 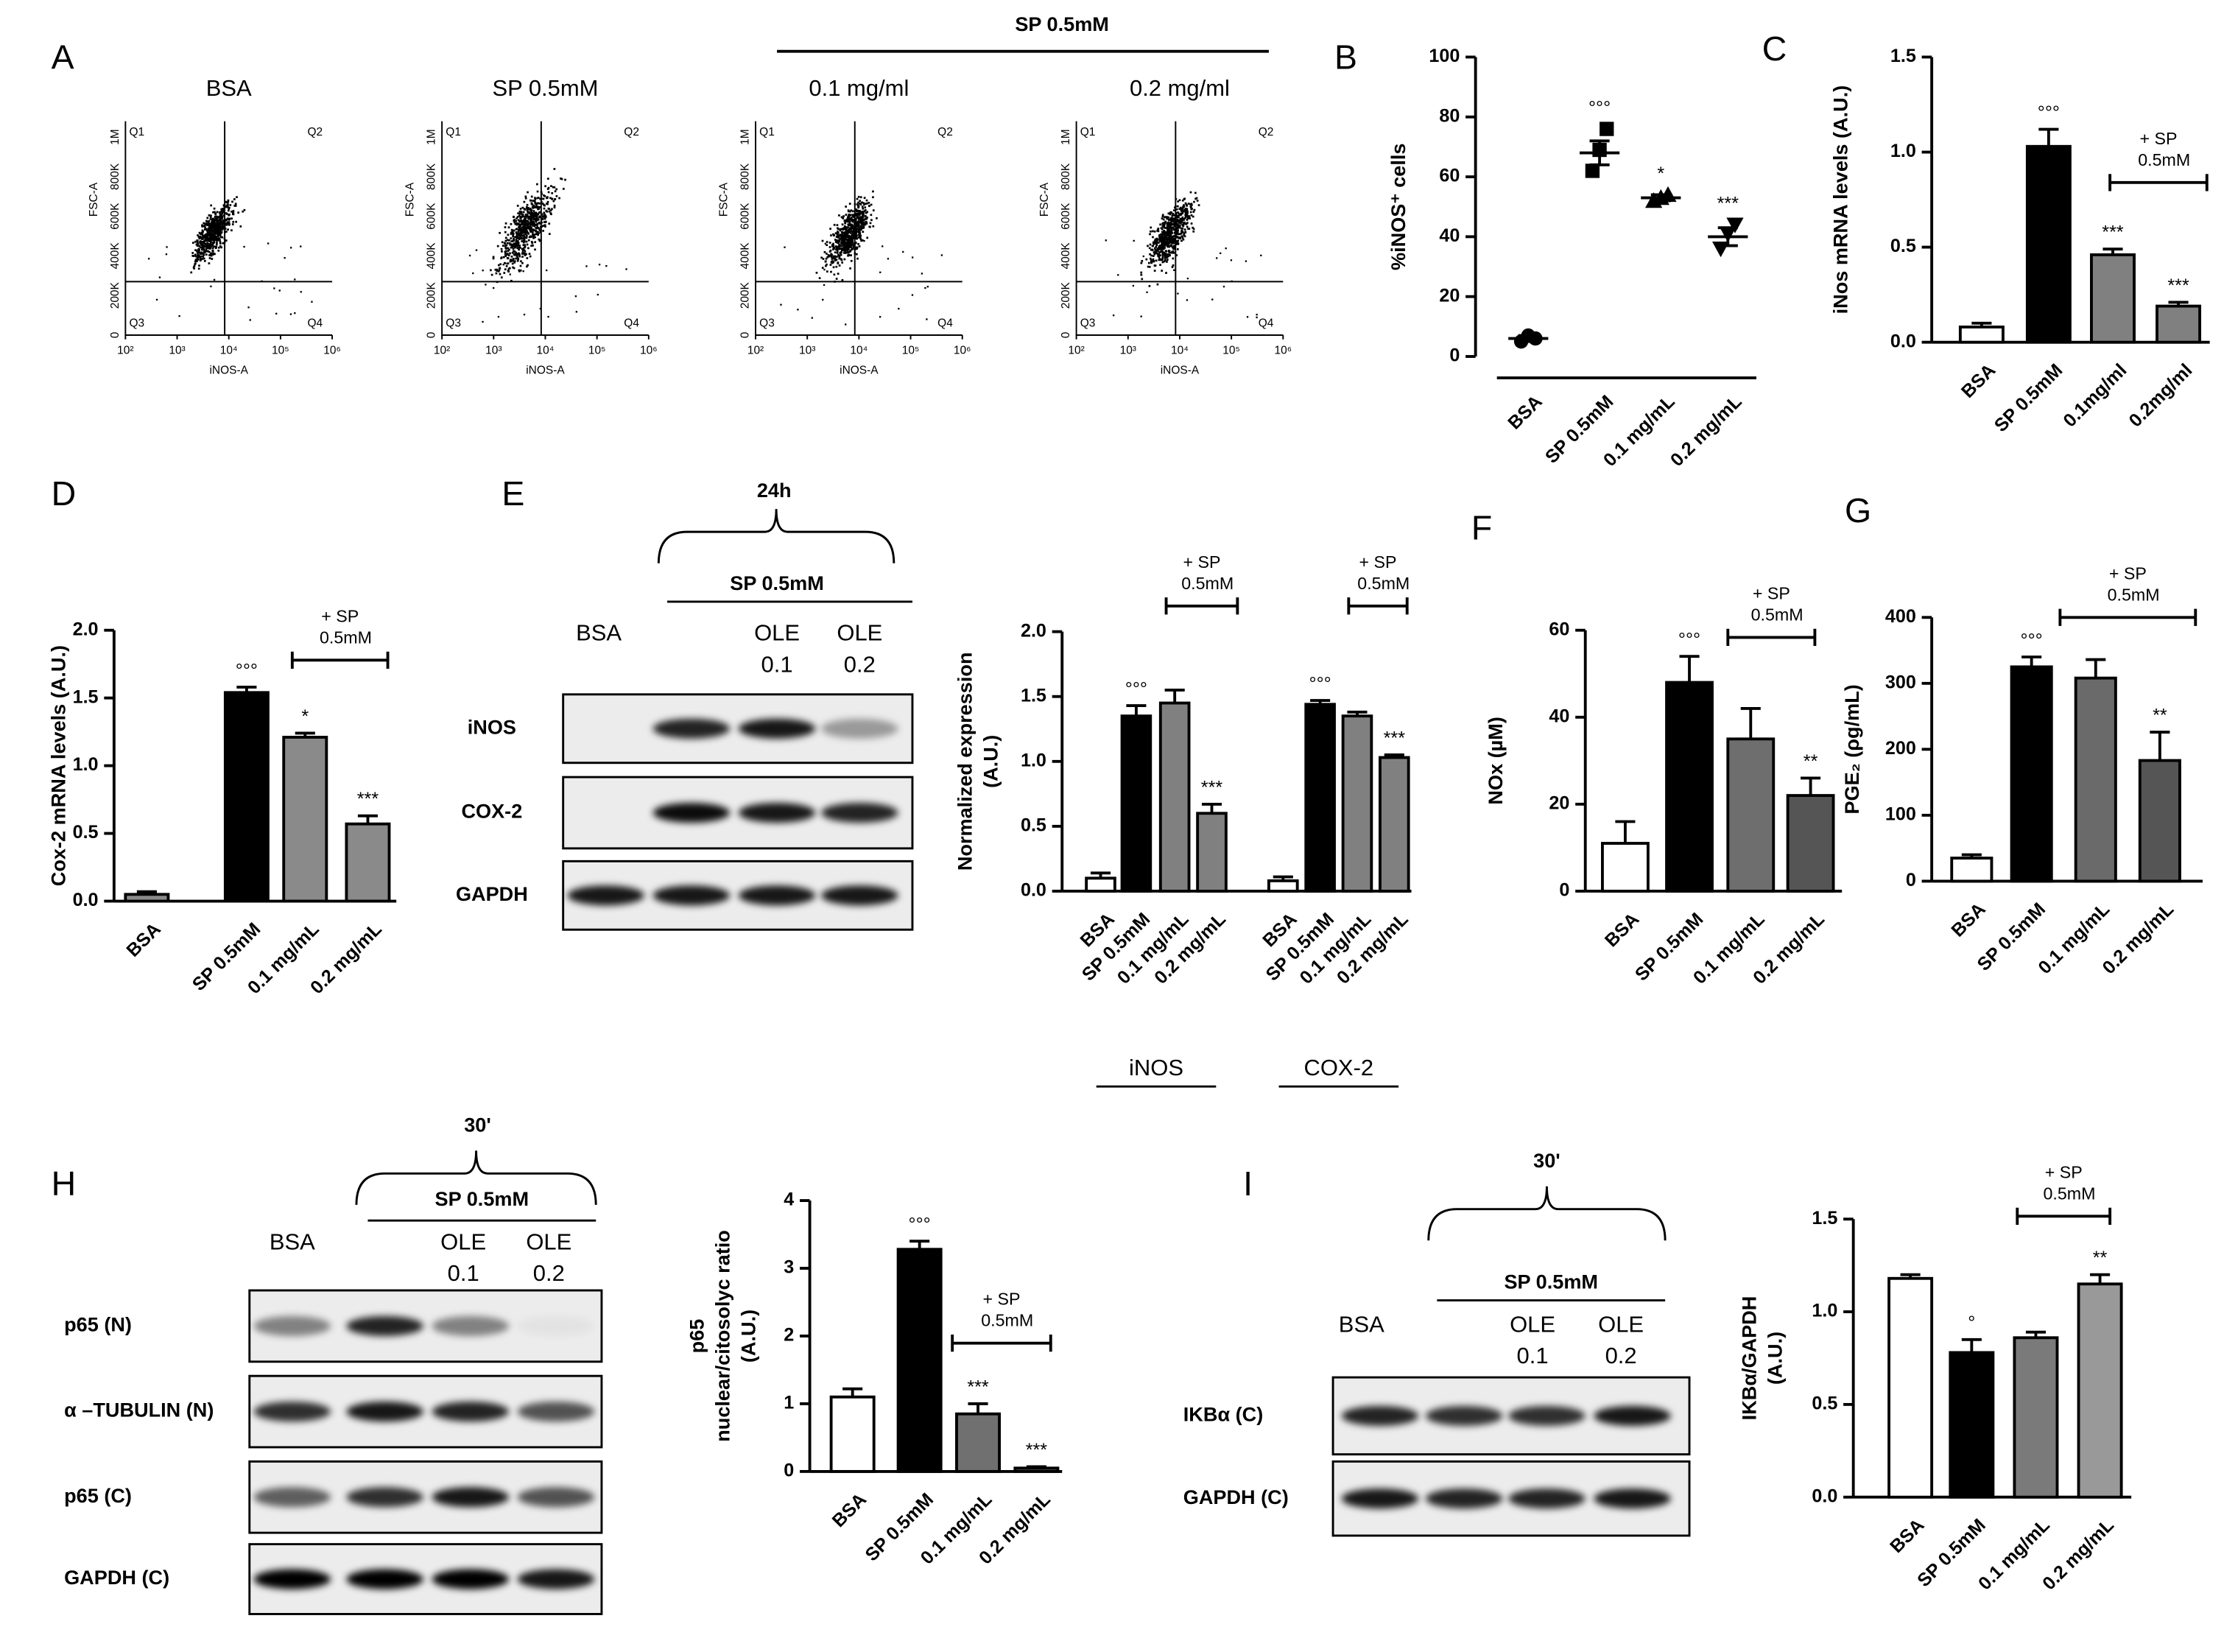 What do you see at coordinates (115, 256) in the screenshot?
I see `y-tick-label: 400K` at bounding box center [115, 256].